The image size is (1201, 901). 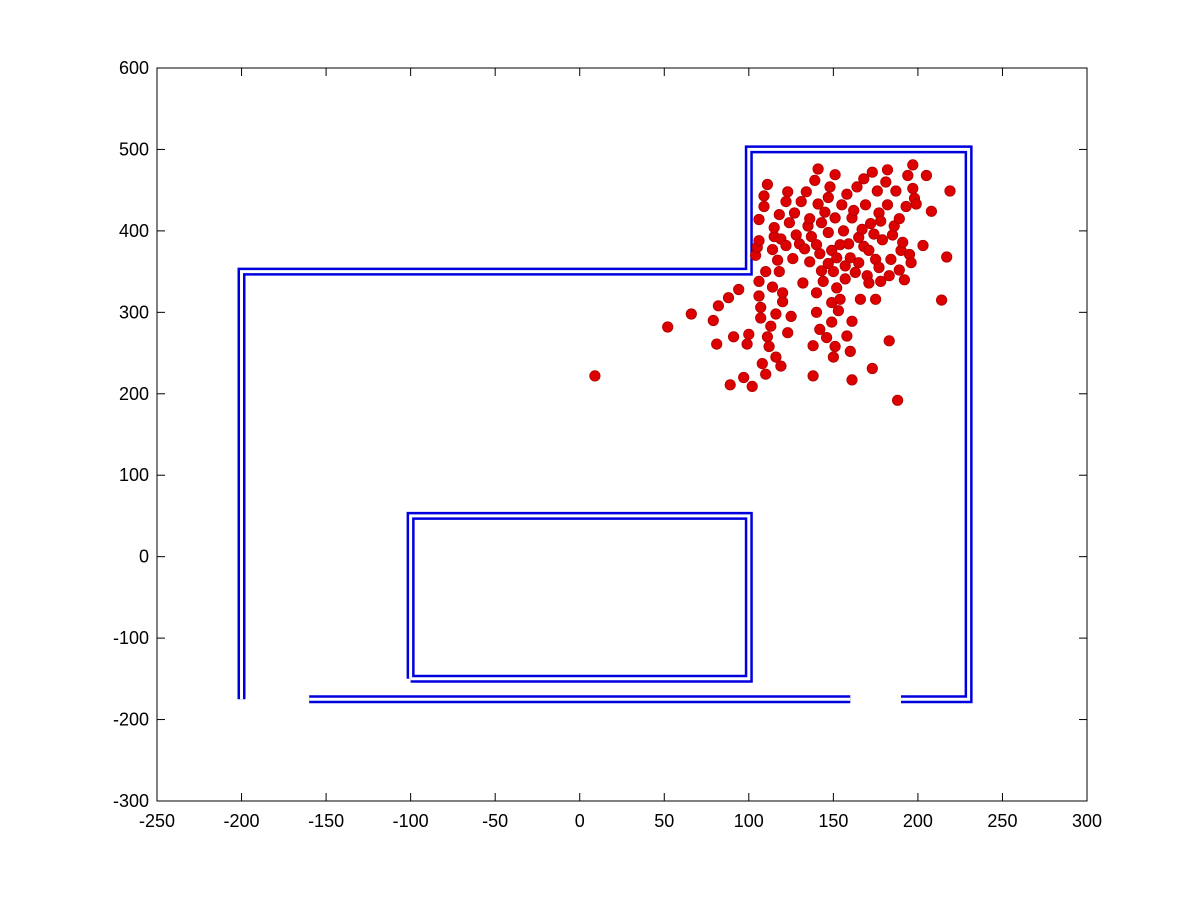 What do you see at coordinates (131, 638) in the screenshot?
I see `y-tick-label: -100` at bounding box center [131, 638].